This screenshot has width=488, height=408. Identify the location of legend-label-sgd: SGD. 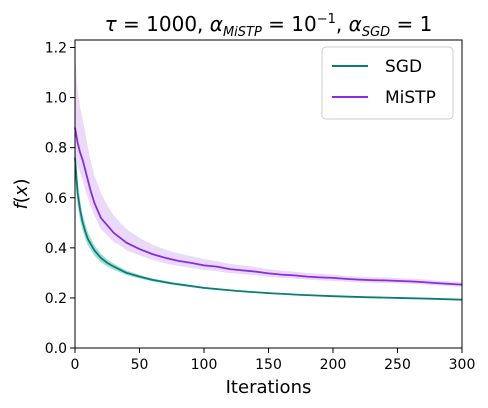
(403, 67).